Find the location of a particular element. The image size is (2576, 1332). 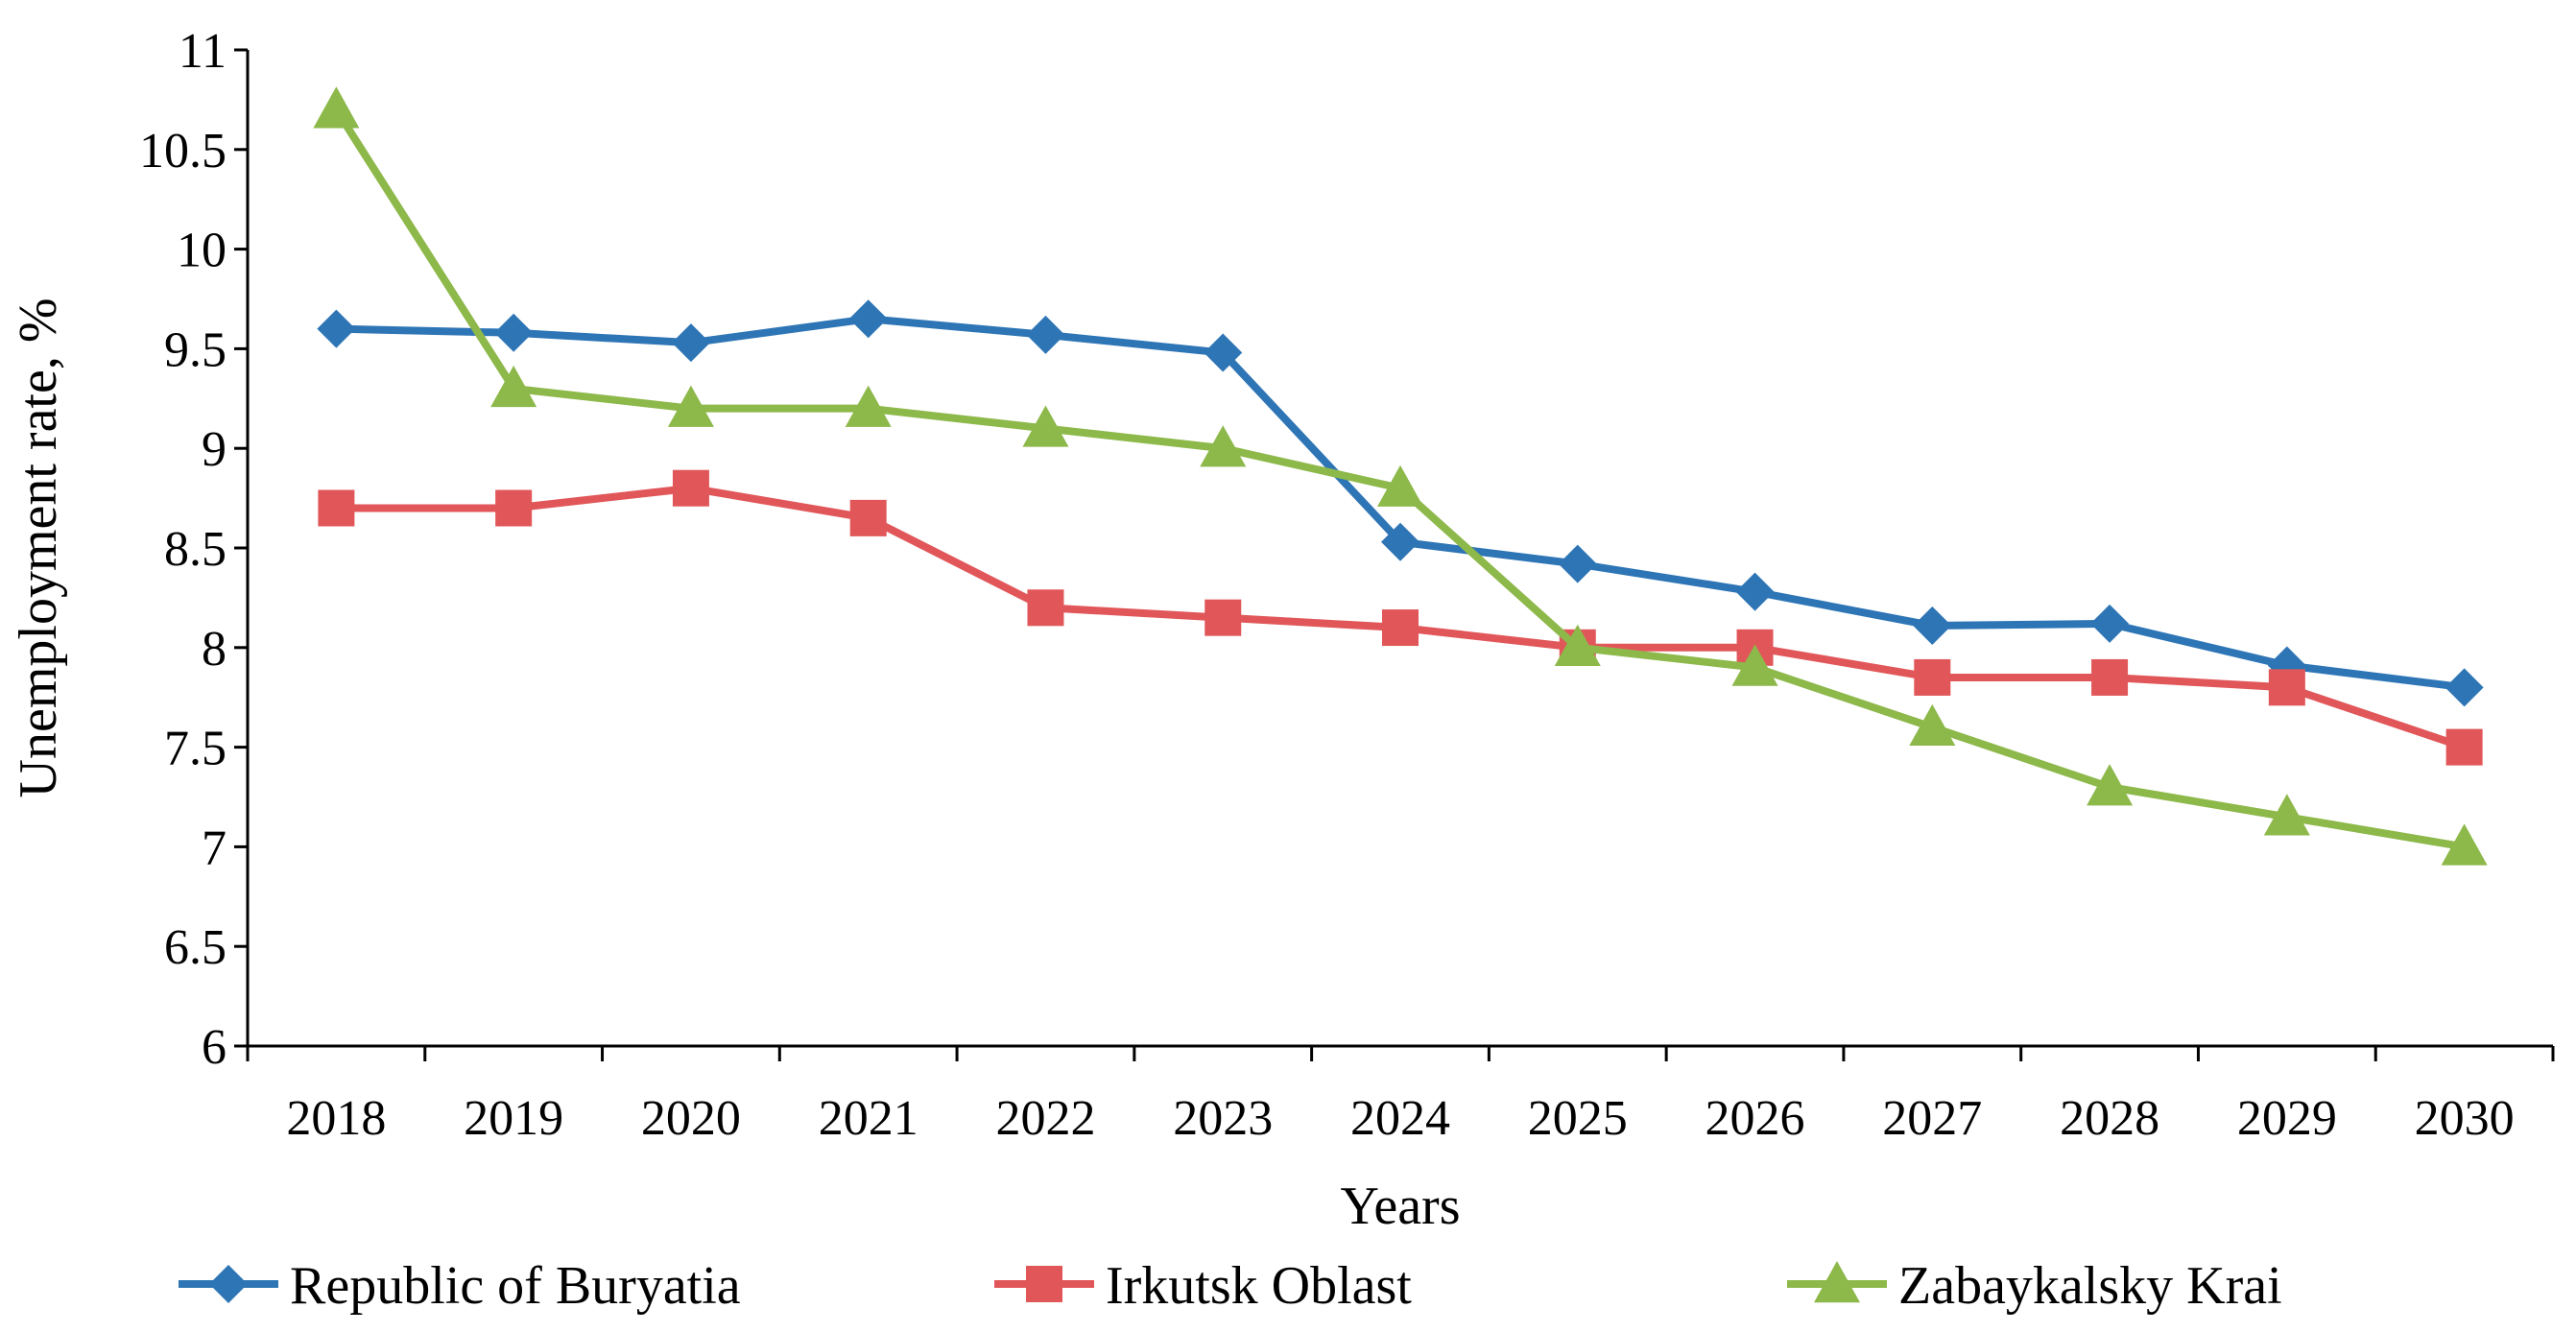

y-tick-label: 6 is located at coordinates (214, 1047).